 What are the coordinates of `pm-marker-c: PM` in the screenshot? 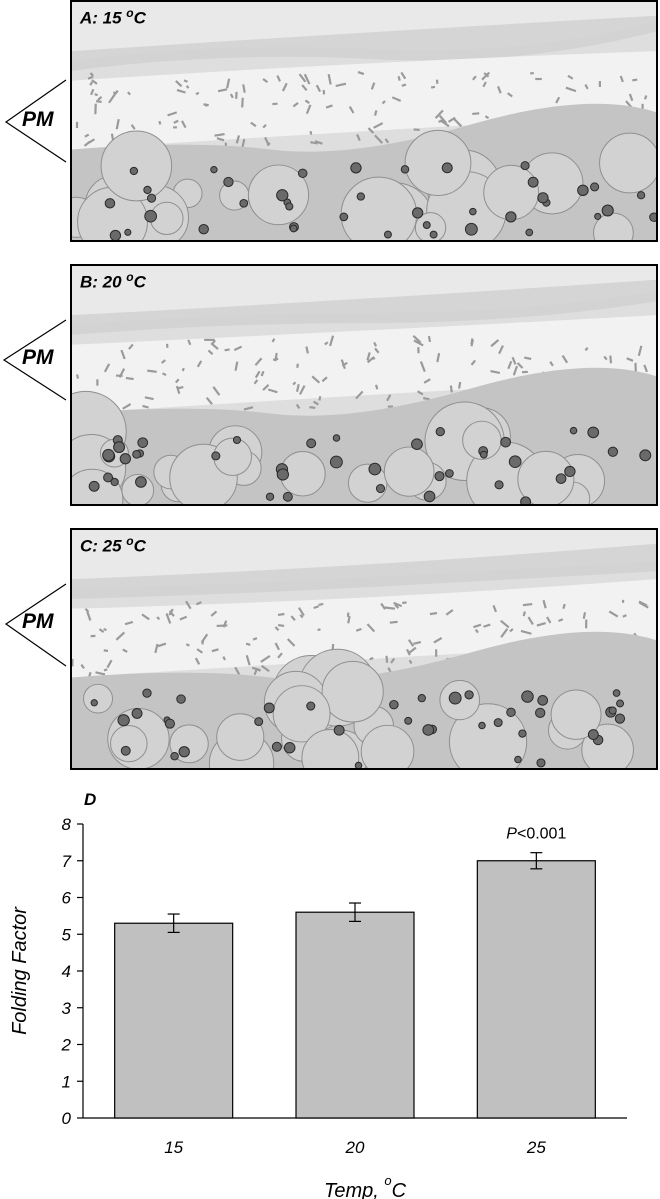 It's located at (35, 625).